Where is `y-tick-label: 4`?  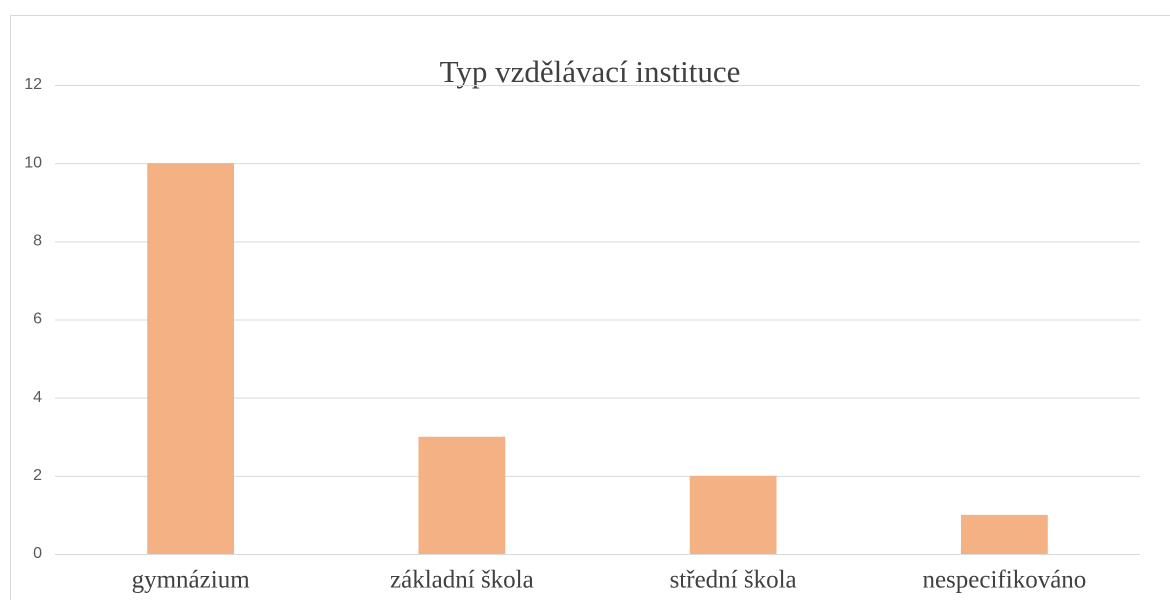
y-tick-label: 4 is located at coordinates (37, 397).